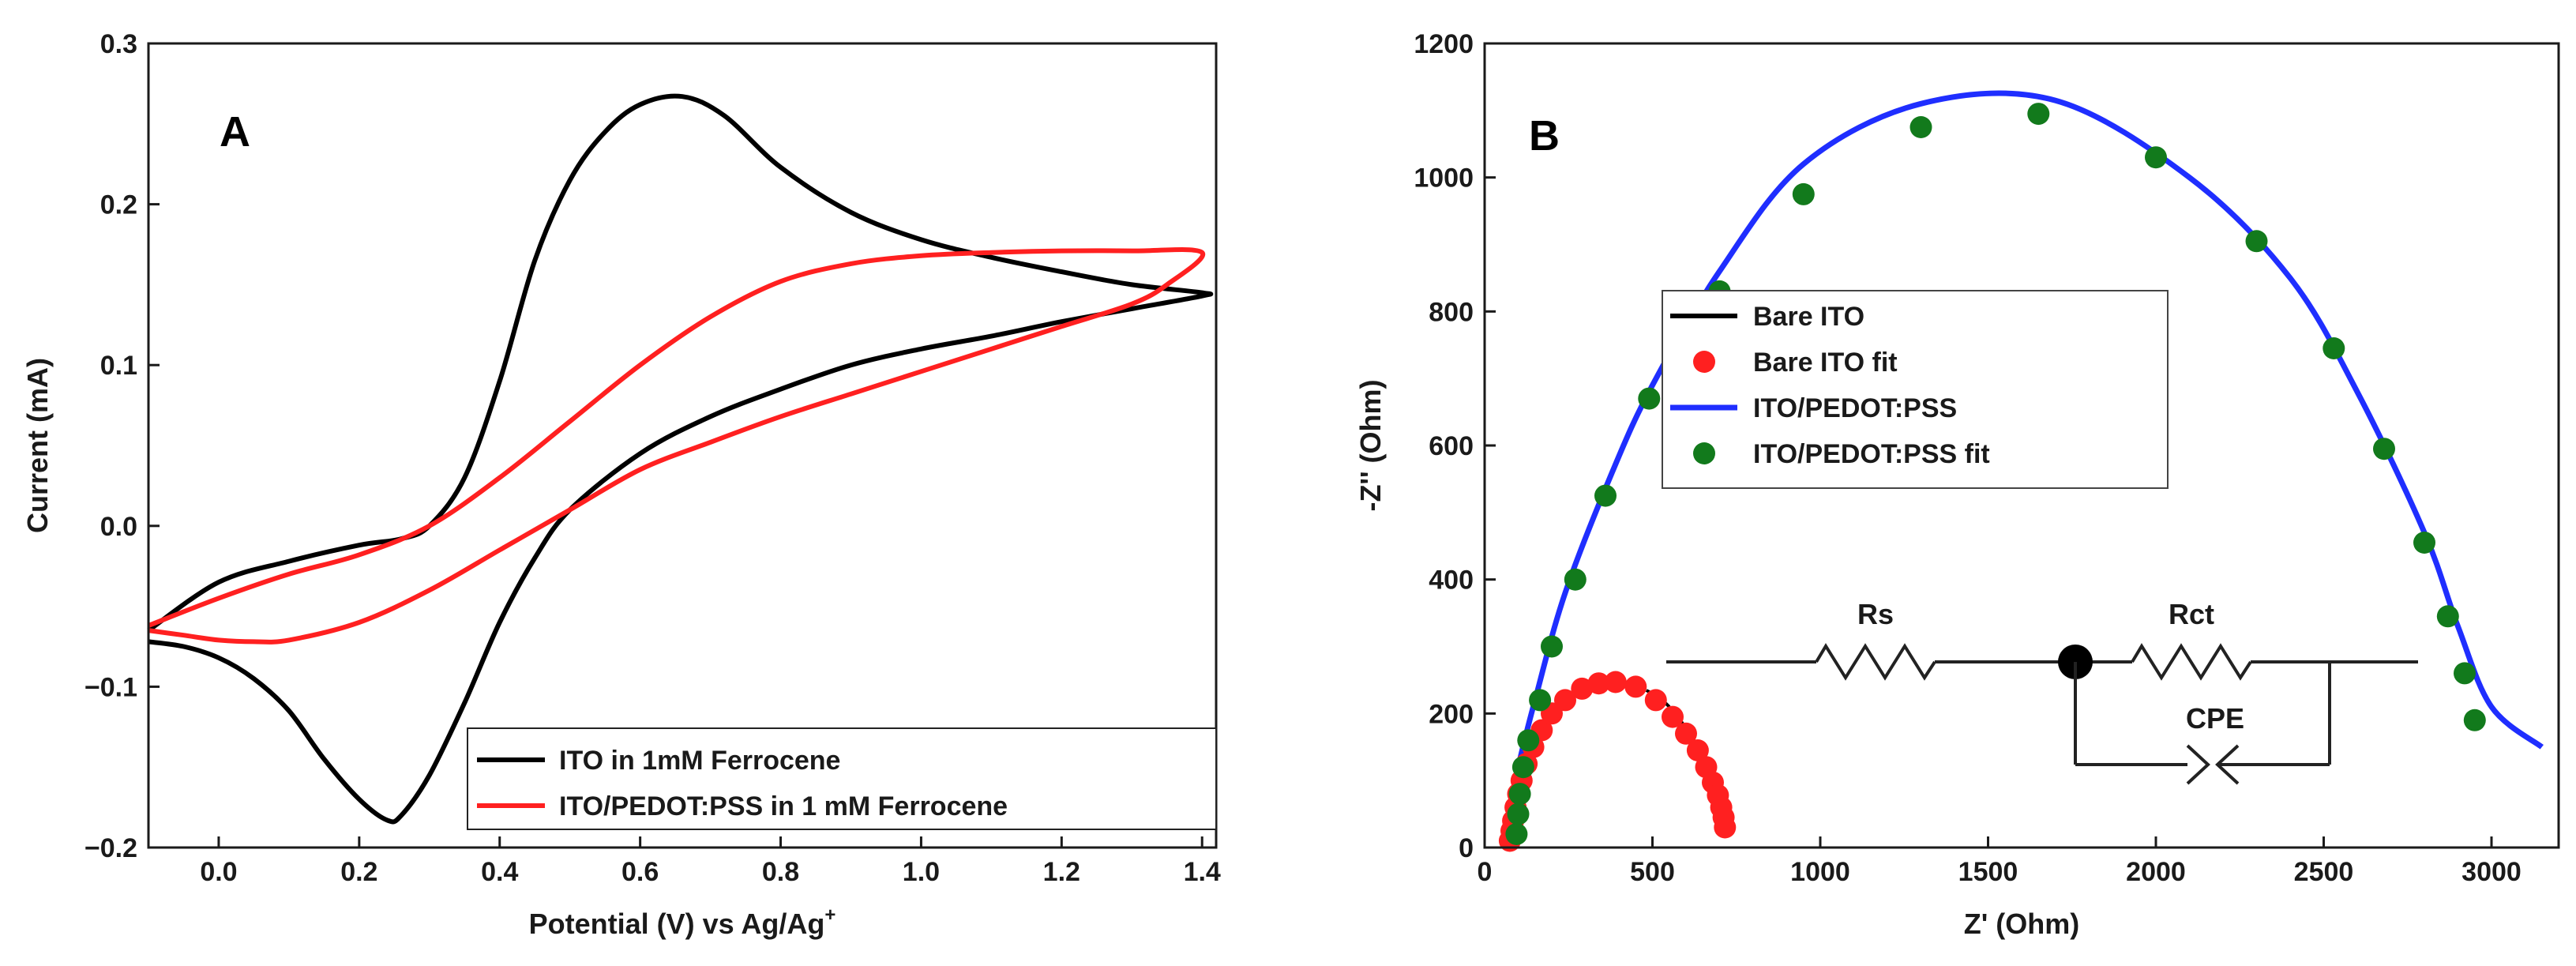 This screenshot has height=966, width=2576. Describe the element at coordinates (1444, 179) in the screenshot. I see `panel-b-y-tick-label: 1000` at that location.